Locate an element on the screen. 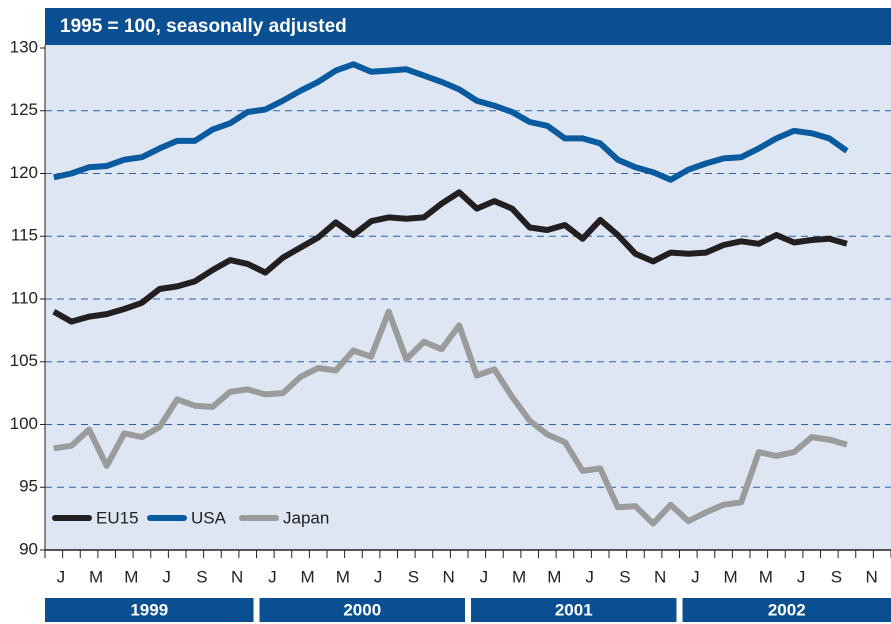 The height and width of the screenshot is (624, 891). year-label: 1999 is located at coordinates (149, 609).